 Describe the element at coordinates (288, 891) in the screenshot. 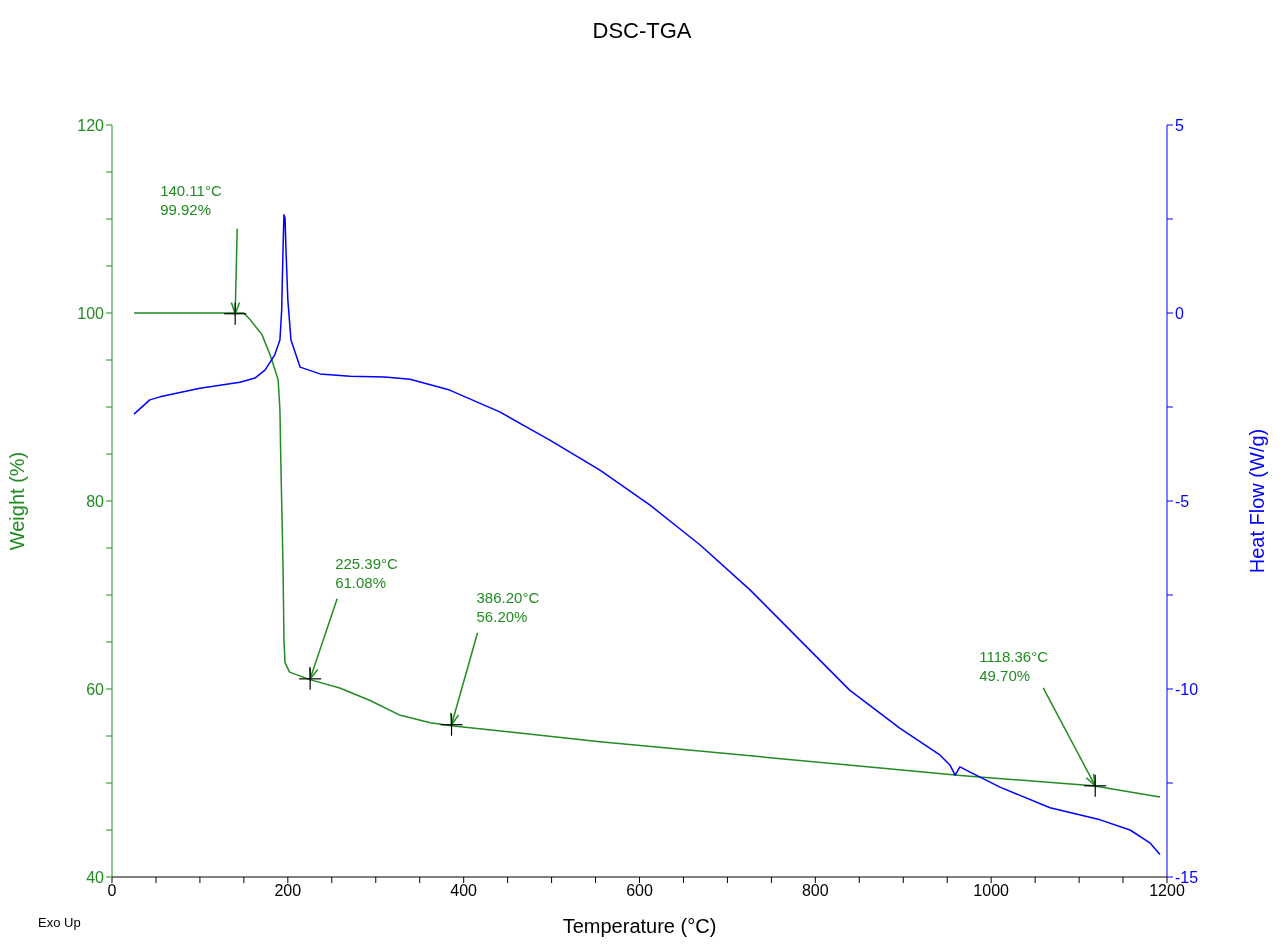

I see `x-tick-label: 200` at that location.